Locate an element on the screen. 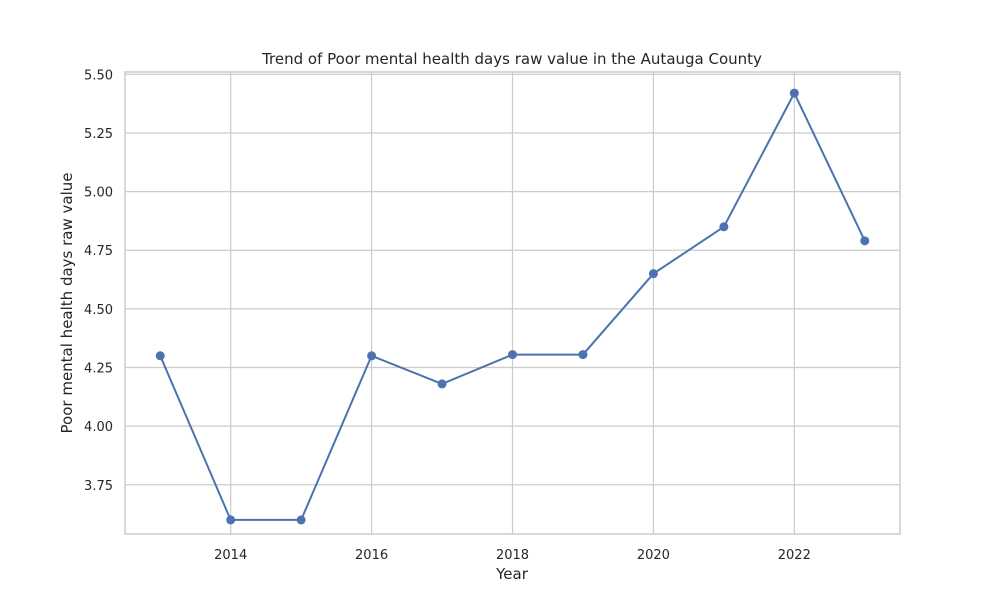  y-tick-label: 4.75 is located at coordinates (98, 251).